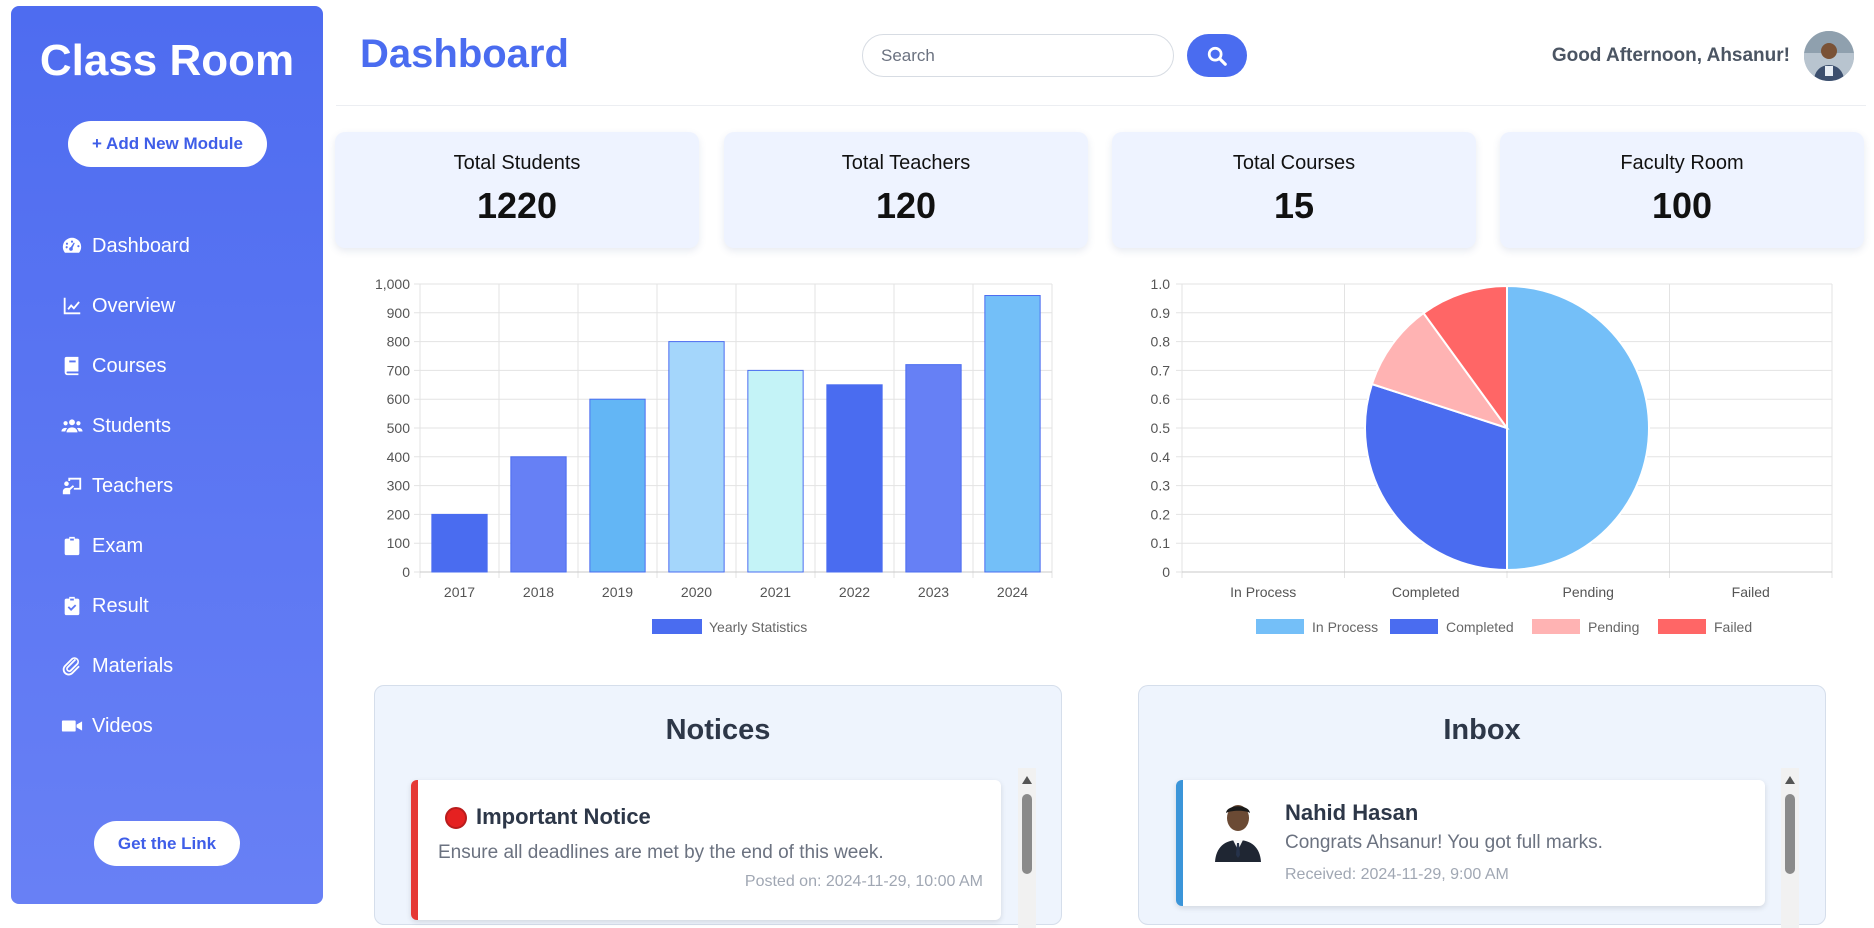 The image size is (1874, 928). I want to click on sidebar-item-courses: Courses, so click(125, 366).